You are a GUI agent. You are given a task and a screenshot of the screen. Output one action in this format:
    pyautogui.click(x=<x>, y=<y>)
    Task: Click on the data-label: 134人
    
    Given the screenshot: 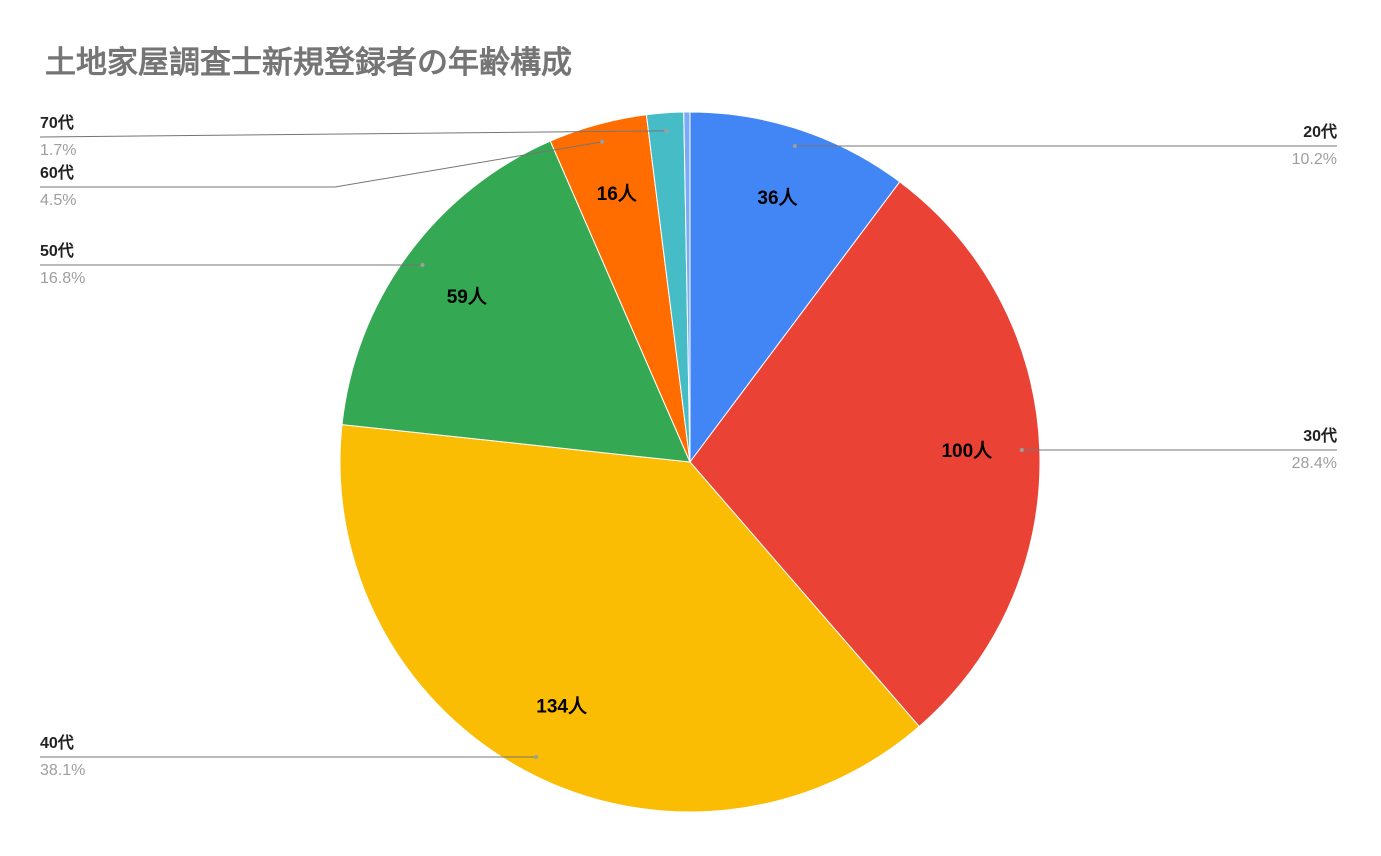 What is the action you would take?
    pyautogui.click(x=562, y=706)
    